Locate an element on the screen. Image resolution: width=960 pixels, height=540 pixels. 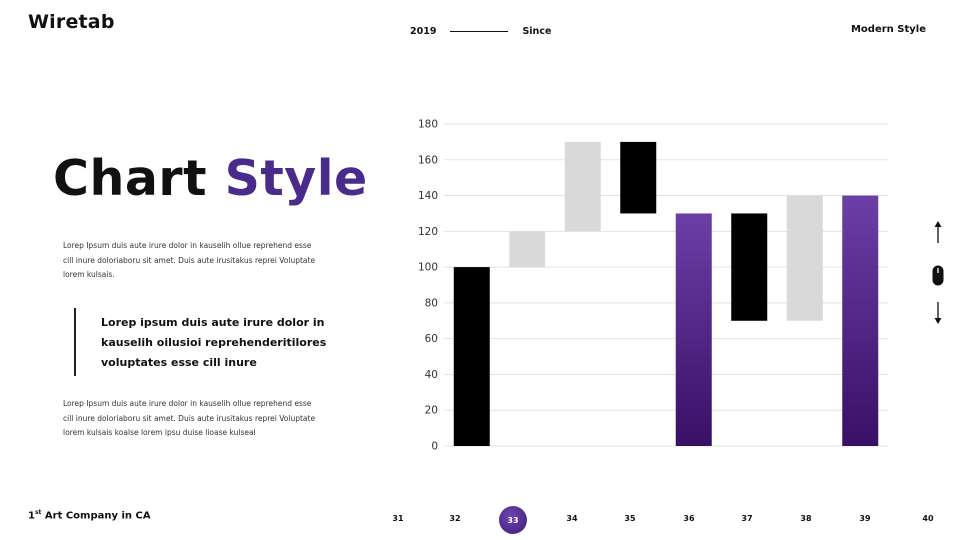
y-tick-label-160: 160 is located at coordinates (428, 160).